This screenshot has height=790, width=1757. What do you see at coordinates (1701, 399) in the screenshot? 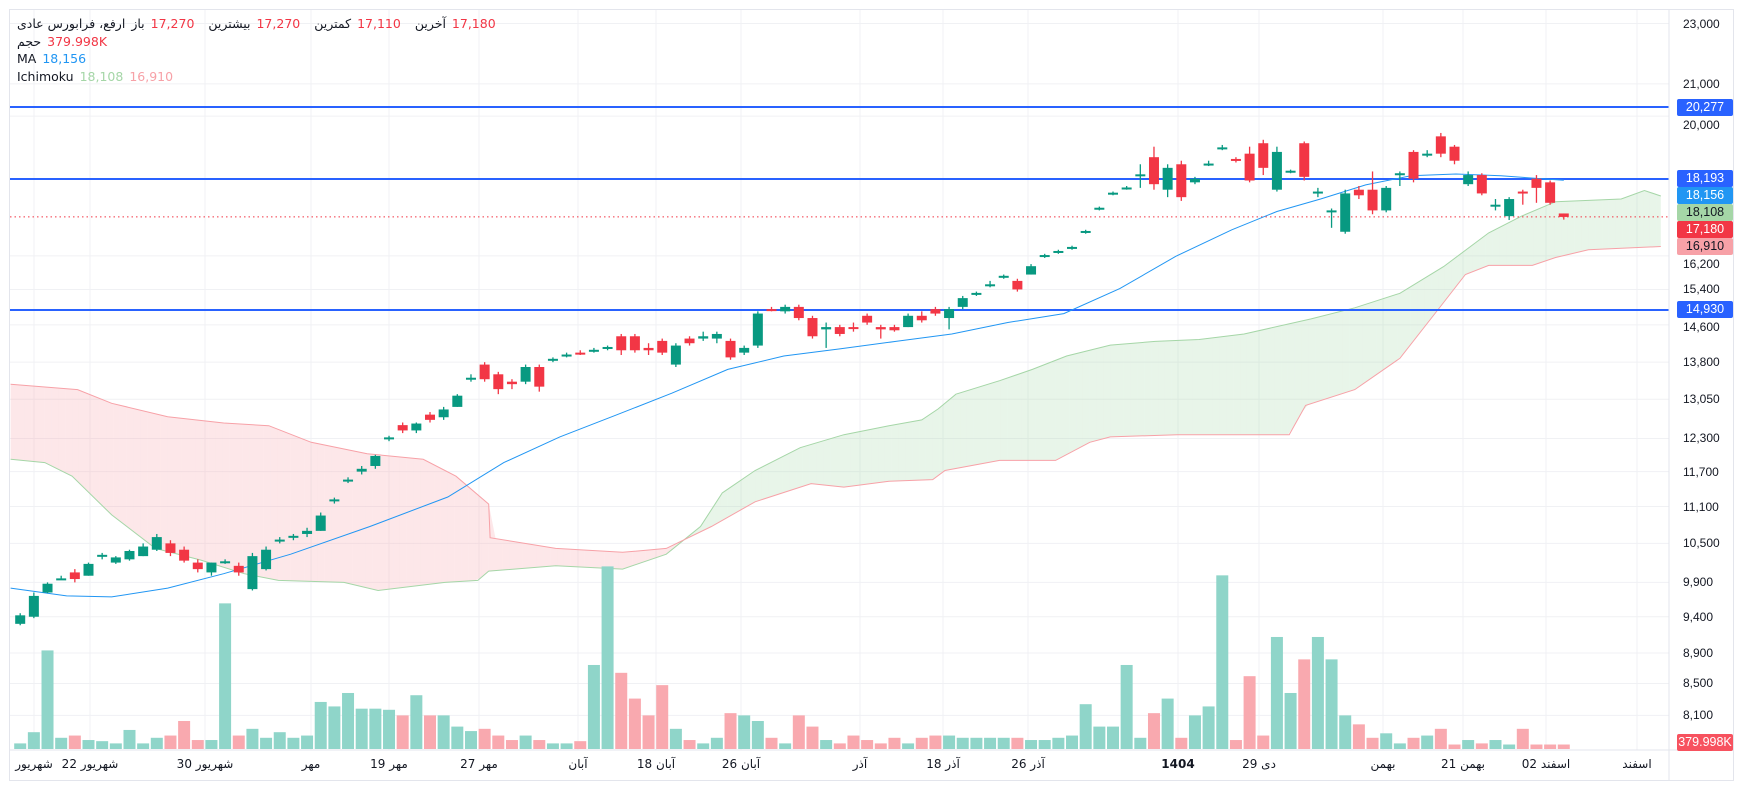
I see `price-tick-label: 13,050` at bounding box center [1701, 399].